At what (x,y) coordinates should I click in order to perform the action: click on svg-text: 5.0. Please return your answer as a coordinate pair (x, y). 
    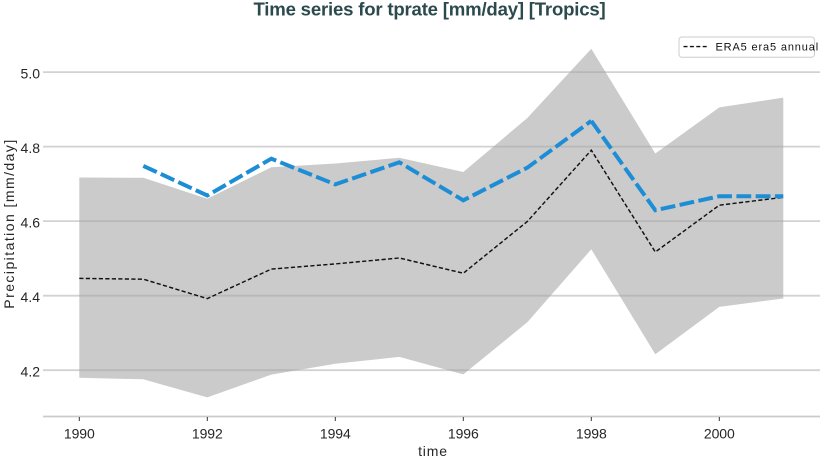
    Looking at the image, I should click on (31, 74).